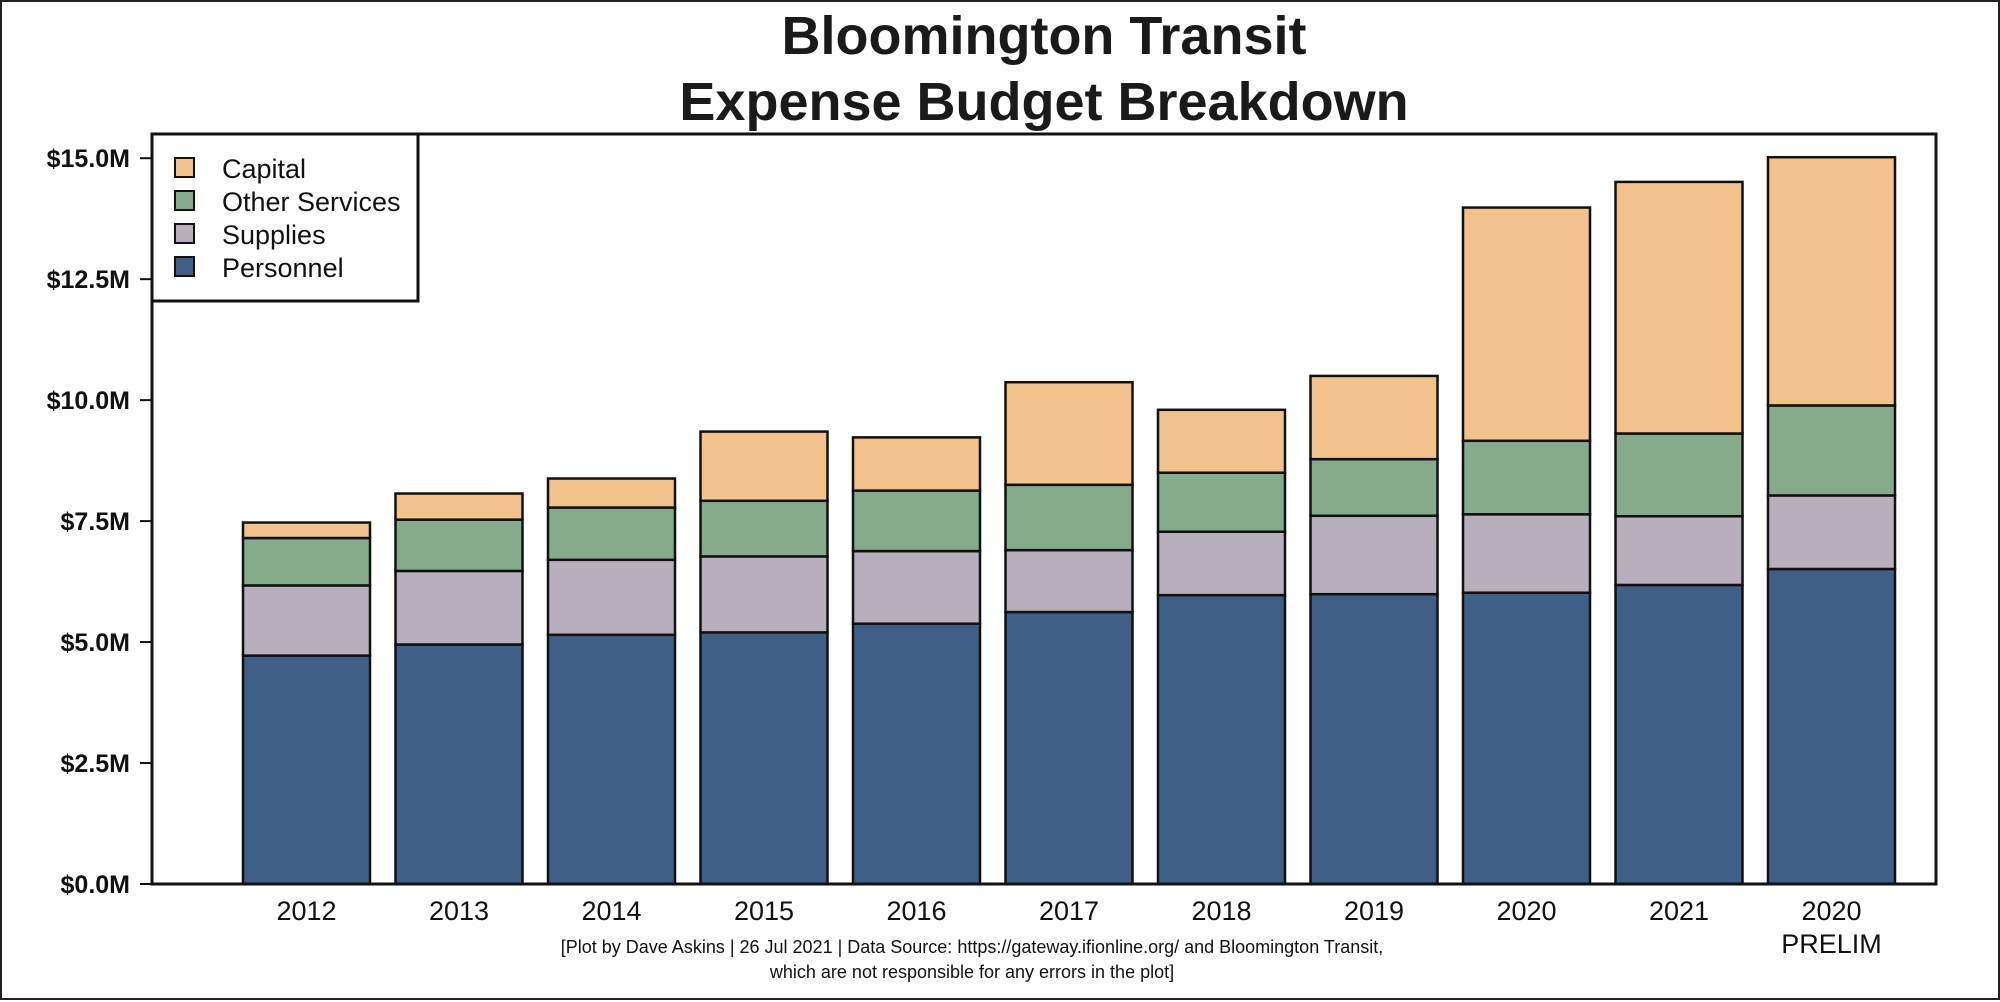 The image size is (2000, 1002). What do you see at coordinates (1221, 911) in the screenshot?
I see `x-tick-label: 2018` at bounding box center [1221, 911].